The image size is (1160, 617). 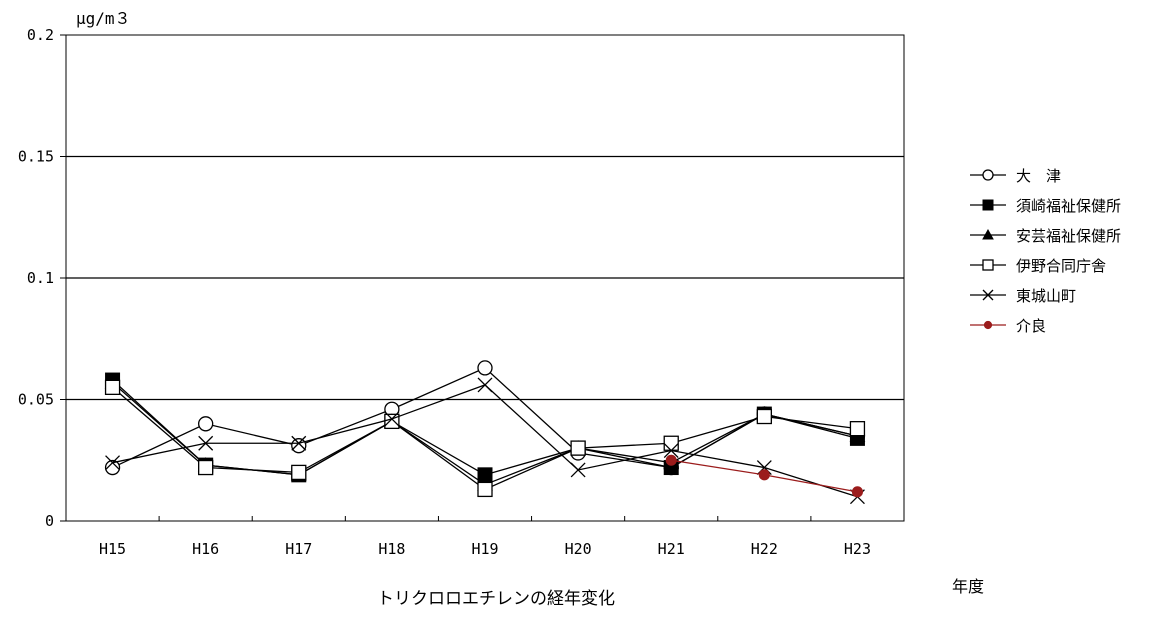 What do you see at coordinates (496, 599) in the screenshot?
I see `chart-title: トリクロロエチレンの経年変化` at bounding box center [496, 599].